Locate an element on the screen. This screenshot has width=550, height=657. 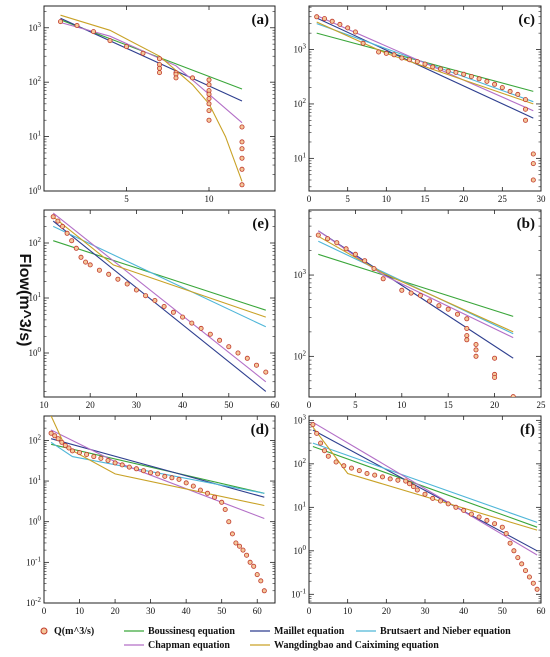
legend-item-q: Q(m^3/s) is located at coordinates (67, 631).